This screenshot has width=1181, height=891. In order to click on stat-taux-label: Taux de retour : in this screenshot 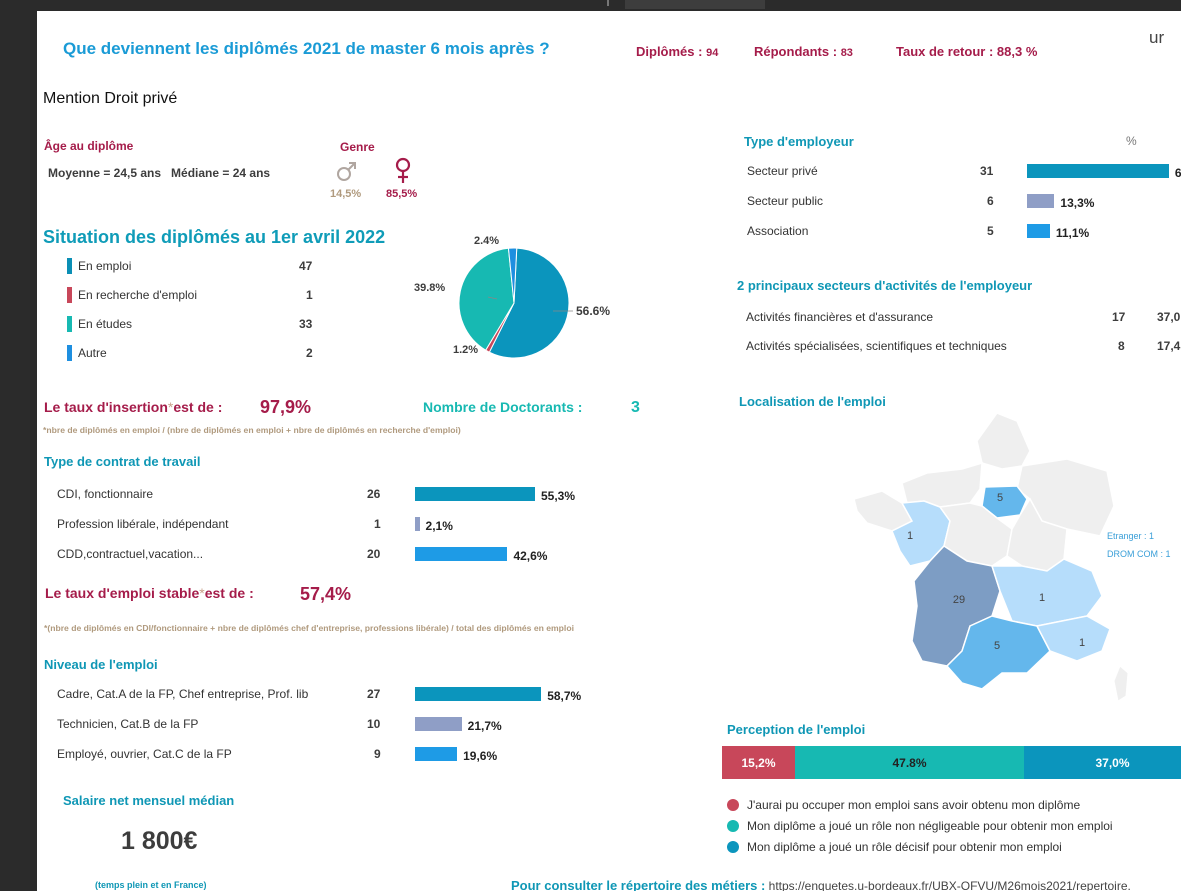, I will do `click(945, 51)`.